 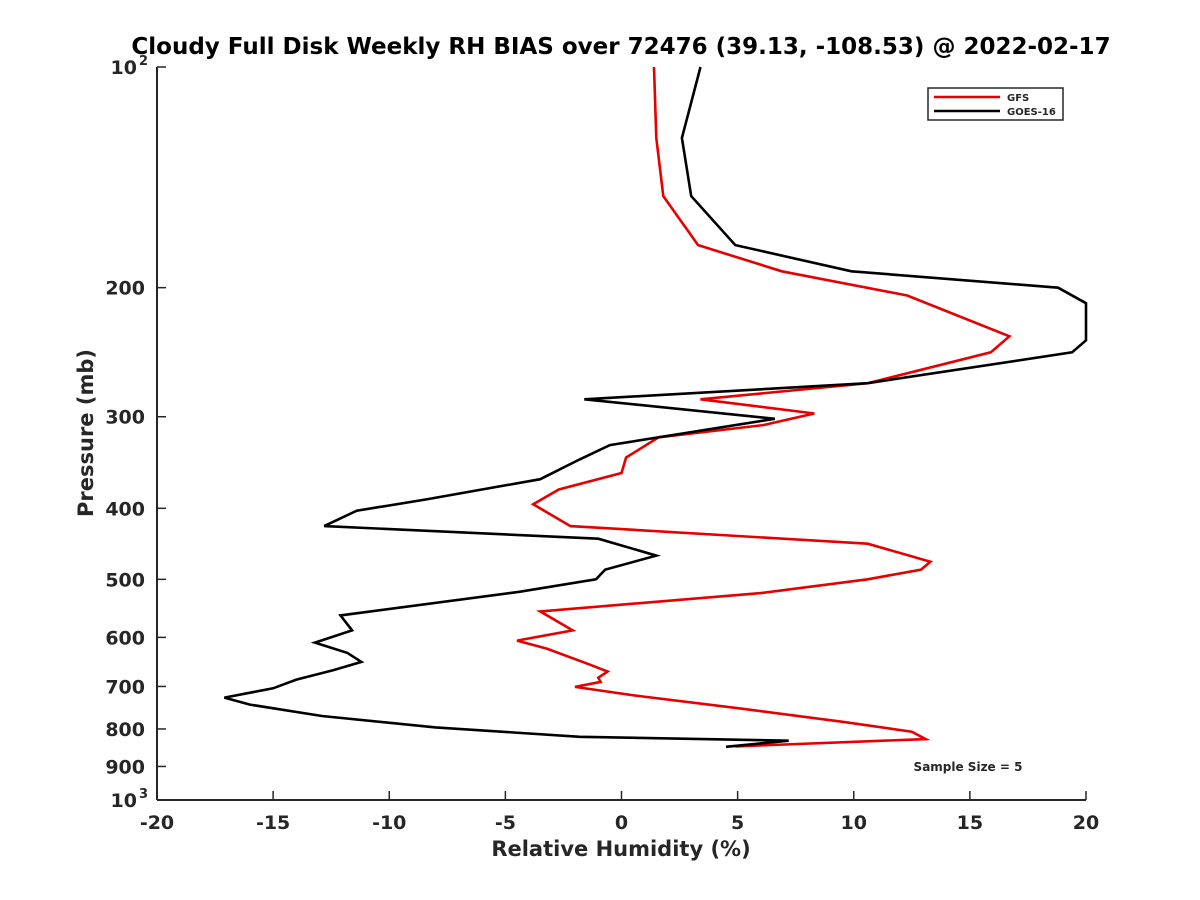 What do you see at coordinates (143, 61) in the screenshot?
I see `y-tick-exponent: 2` at bounding box center [143, 61].